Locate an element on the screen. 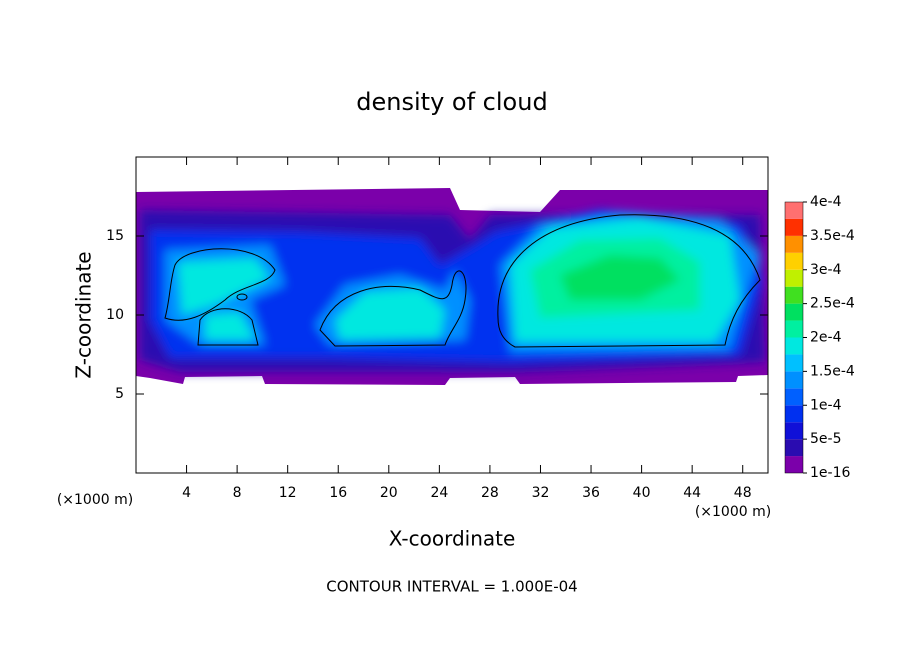 Image resolution: width=904 pixels, height=654 pixels. x-tick-label: 8 is located at coordinates (237, 493).